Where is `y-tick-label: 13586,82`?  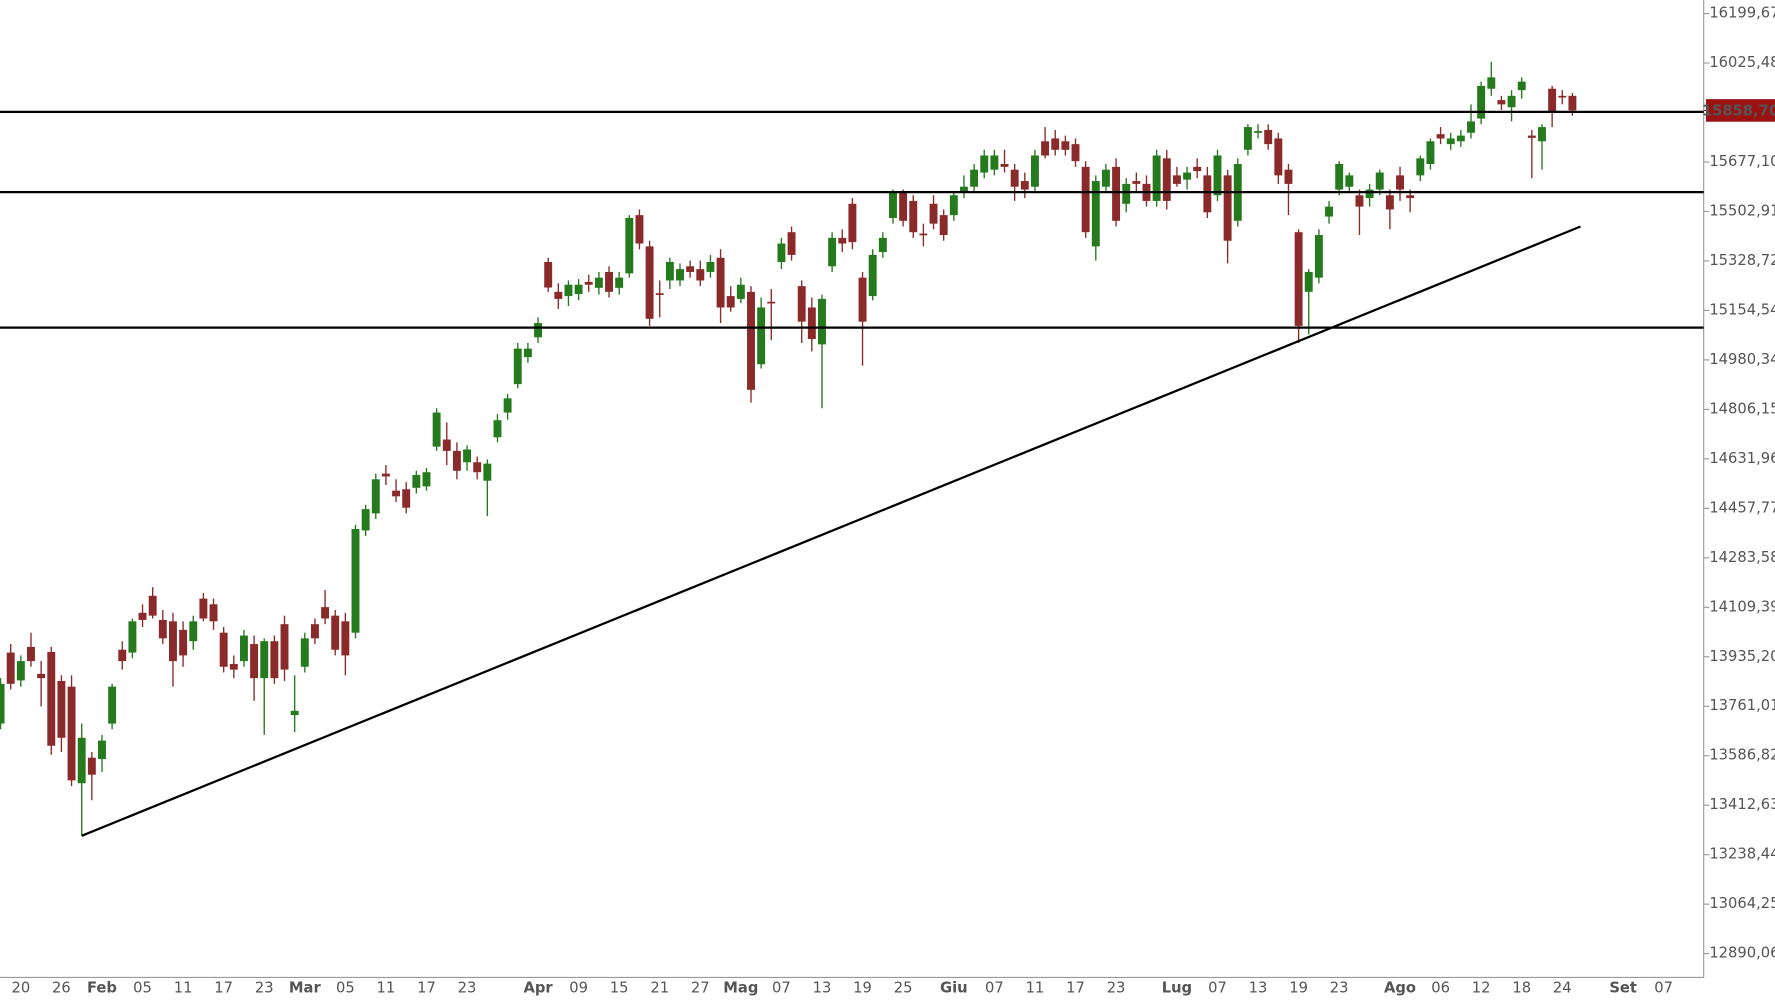 y-tick-label: 13586,82 is located at coordinates (1742, 755).